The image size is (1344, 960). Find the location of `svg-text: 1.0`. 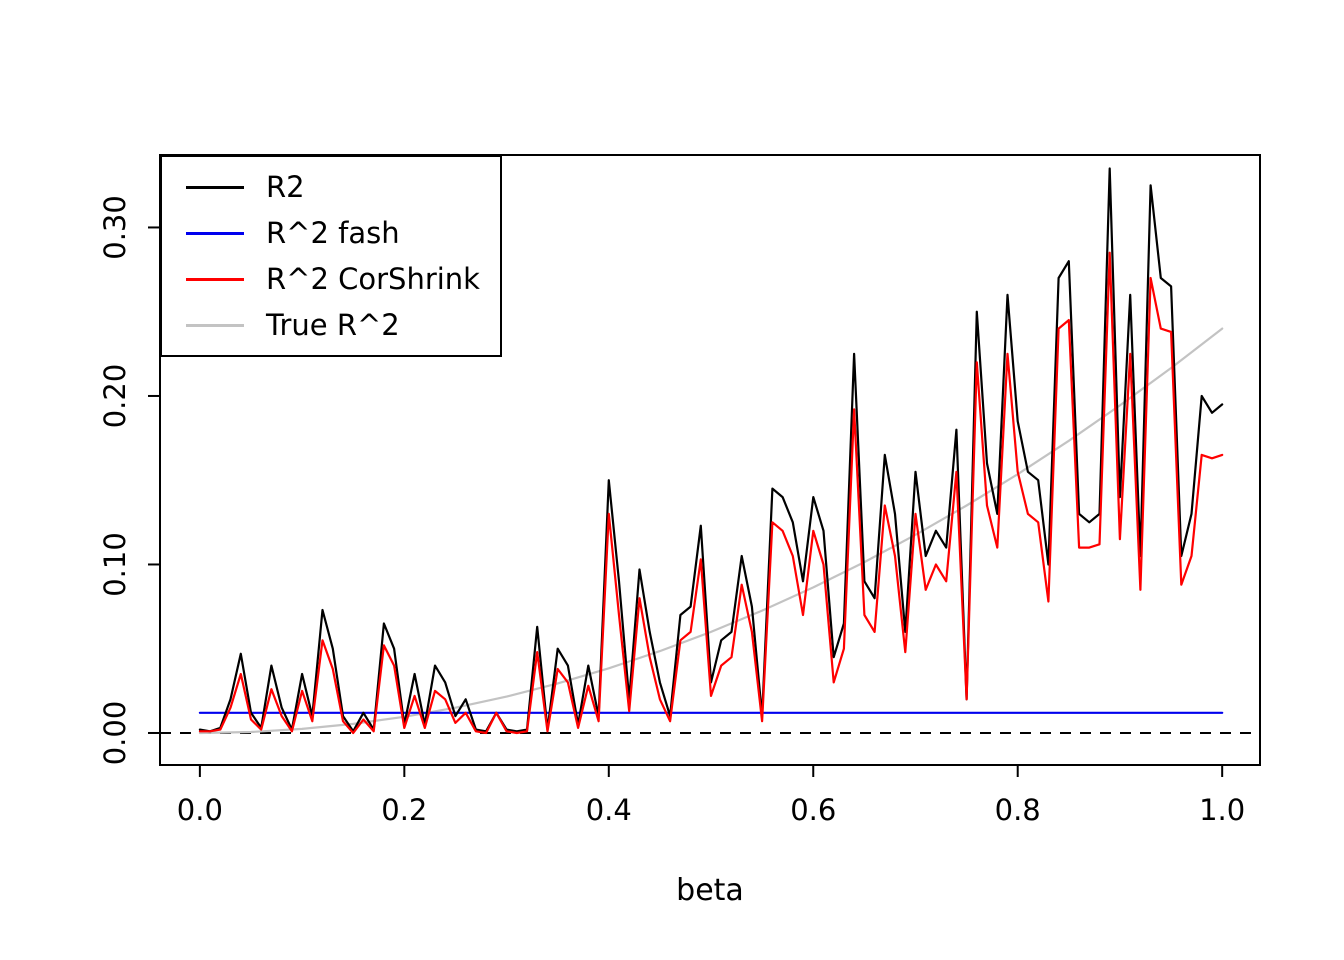

svg-text: 1.0 is located at coordinates (1222, 810).